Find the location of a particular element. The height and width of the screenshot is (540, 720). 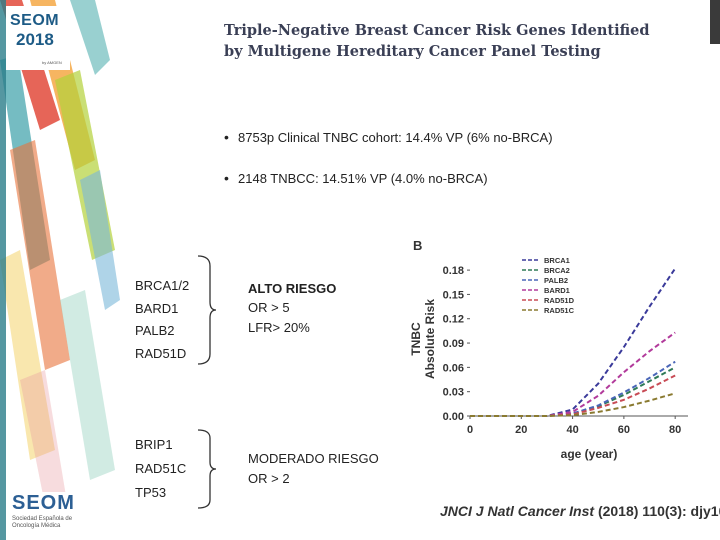

x-tick-label: 80 is located at coordinates (675, 430).